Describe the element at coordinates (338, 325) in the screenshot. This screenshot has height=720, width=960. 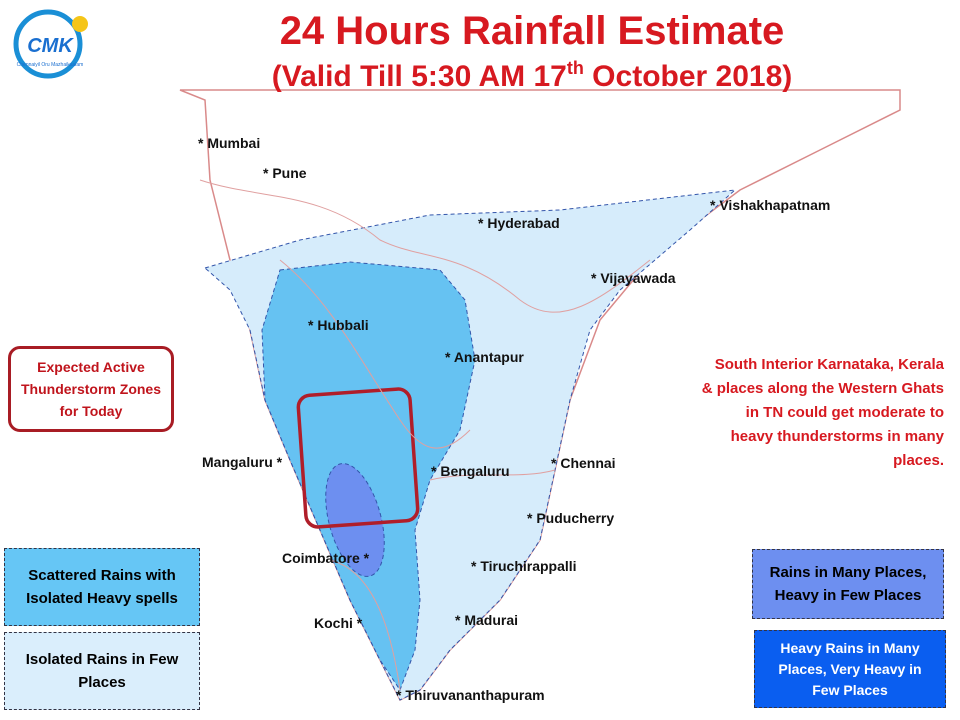
I see `city-label: * Hubbali` at that location.